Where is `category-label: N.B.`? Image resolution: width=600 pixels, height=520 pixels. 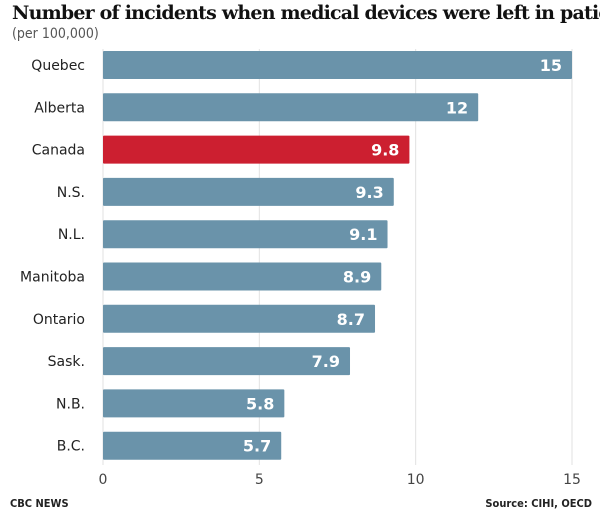
category-label: N.B. is located at coordinates (70, 404).